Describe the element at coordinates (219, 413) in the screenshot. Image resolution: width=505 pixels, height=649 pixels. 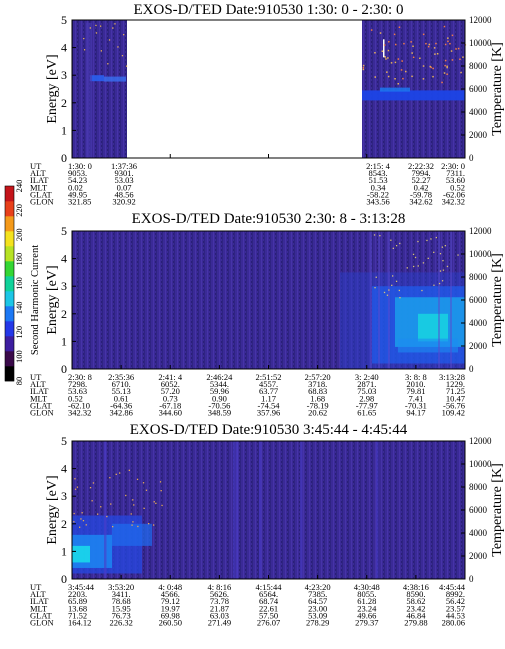
I see `table-cell: 348.59` at that location.